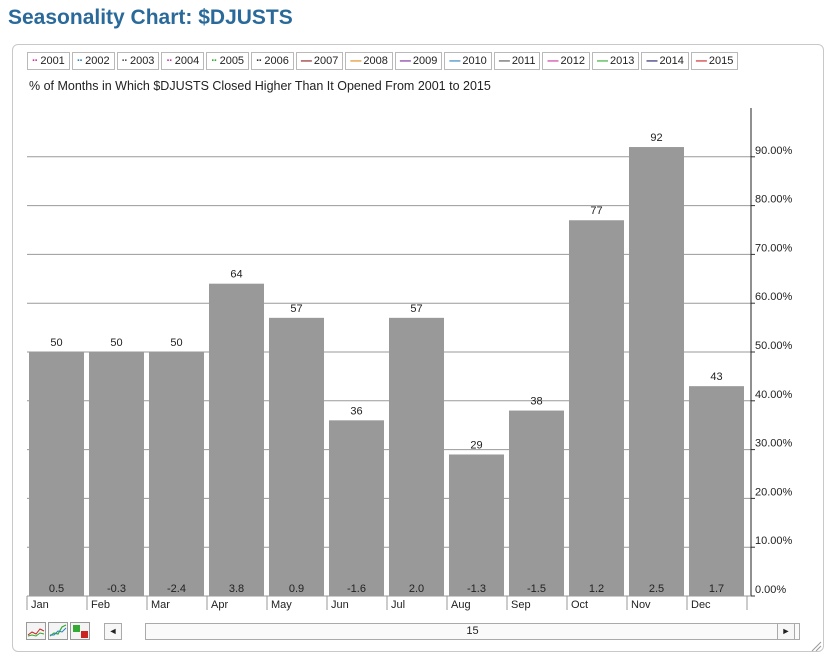  I want to click on bar-value-label: 64, so click(236, 275).